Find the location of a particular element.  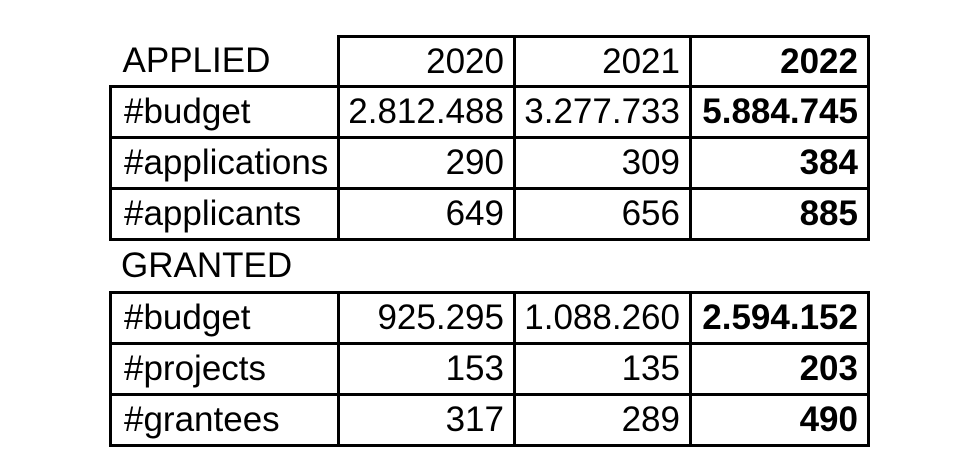

cell-applications-2021: 309 is located at coordinates (602, 163).